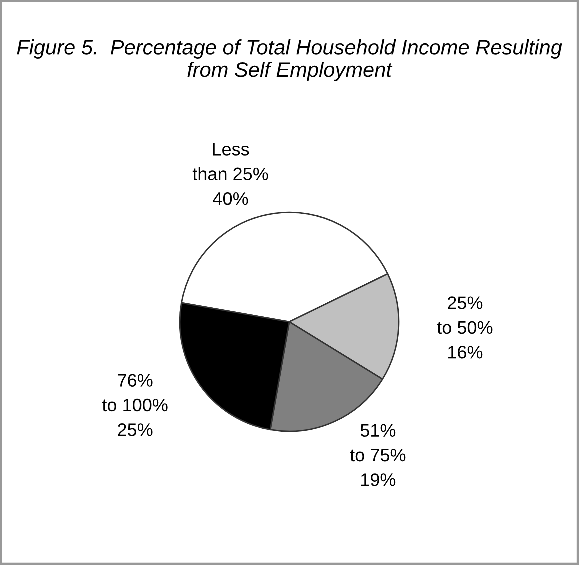 Image resolution: width=579 pixels, height=565 pixels. I want to click on slice-label: 25% to 50%, so click(465, 315).